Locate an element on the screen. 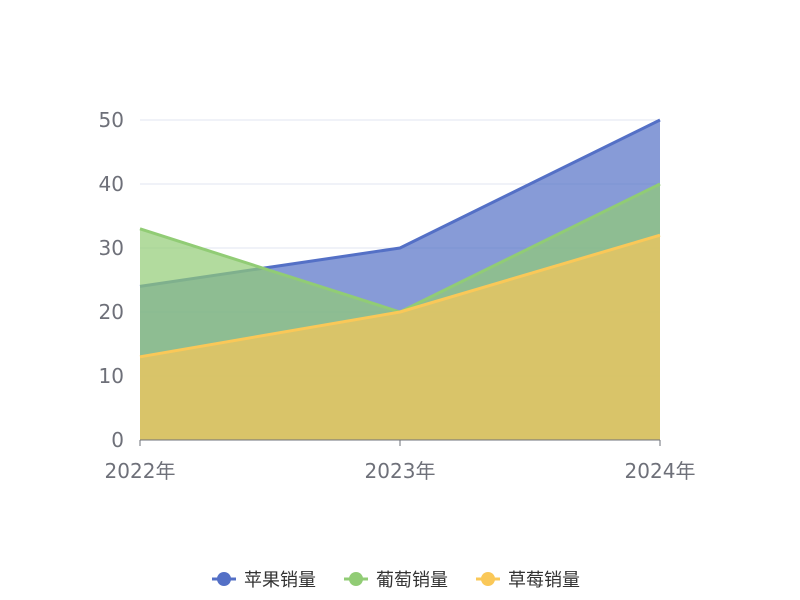  legend-label: 草莓销量 is located at coordinates (544, 580).